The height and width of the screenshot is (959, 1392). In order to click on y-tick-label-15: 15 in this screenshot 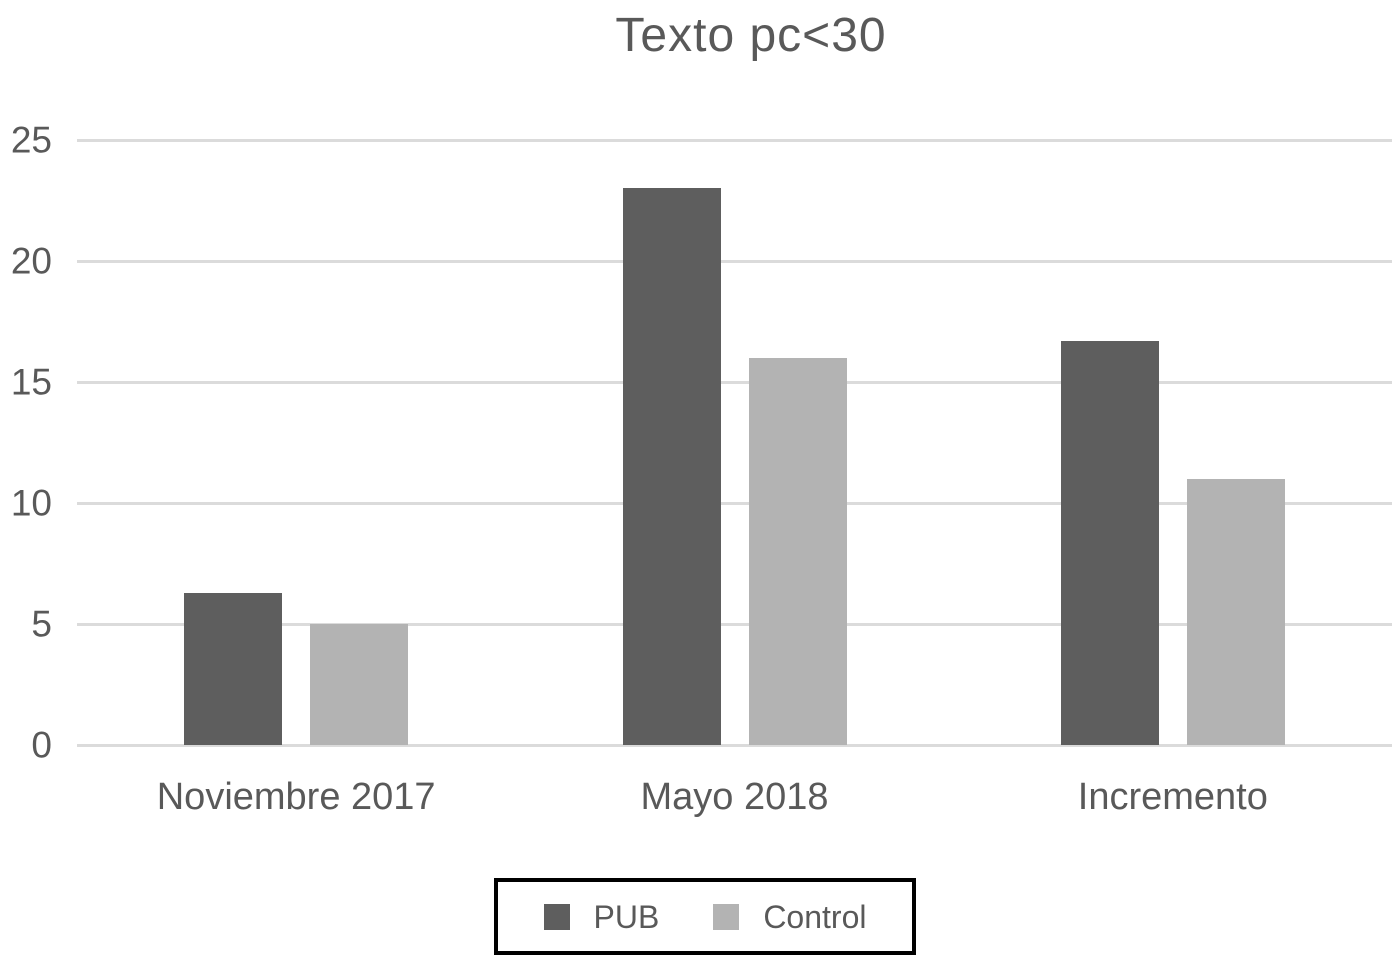, I will do `click(31, 382)`.